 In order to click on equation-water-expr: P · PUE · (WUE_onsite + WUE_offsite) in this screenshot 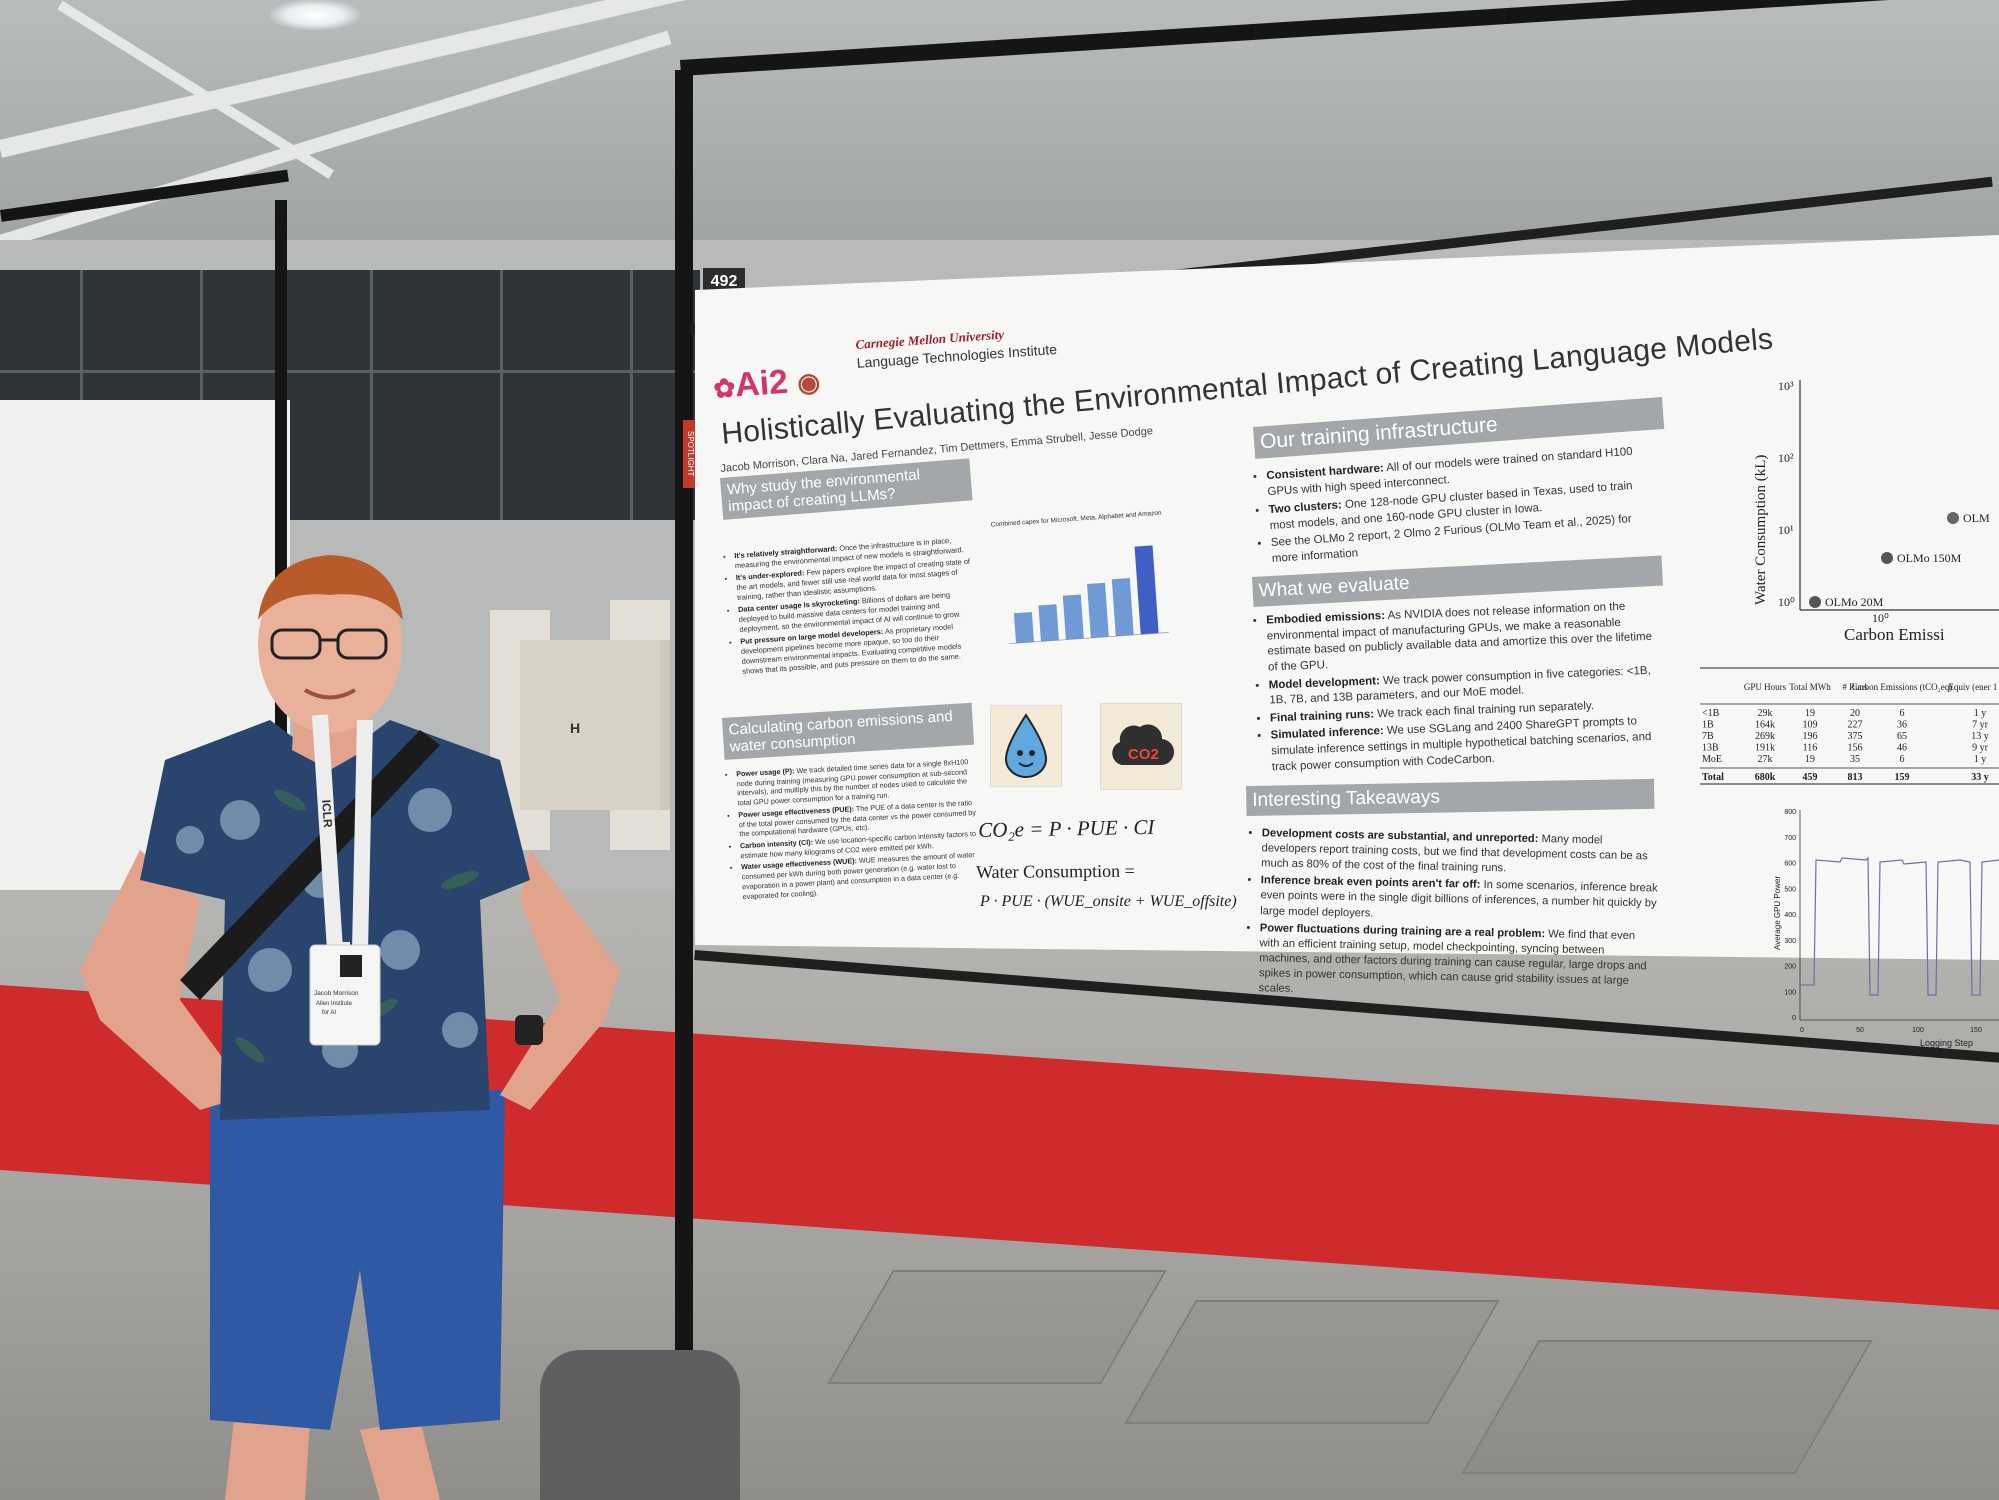, I will do `click(1108, 901)`.